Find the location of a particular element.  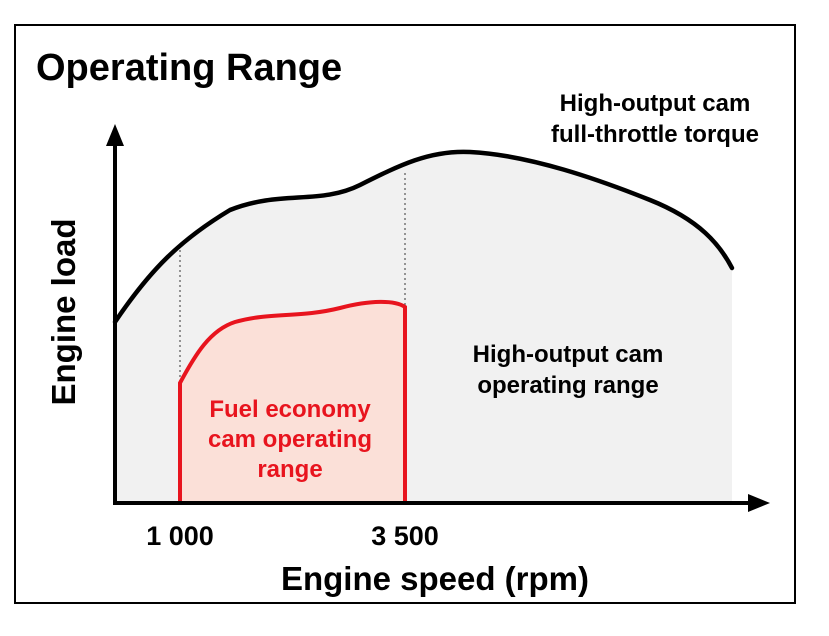

x-axis-label: Engine speed (rpm) is located at coordinates (435, 578).